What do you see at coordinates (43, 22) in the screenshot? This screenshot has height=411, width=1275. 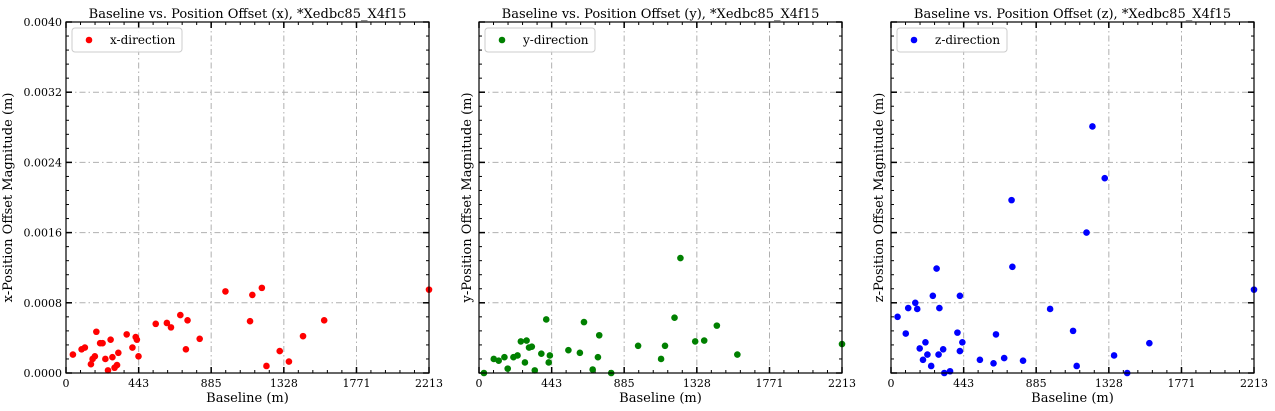 I see `y-tick-label: 0.0040` at bounding box center [43, 22].